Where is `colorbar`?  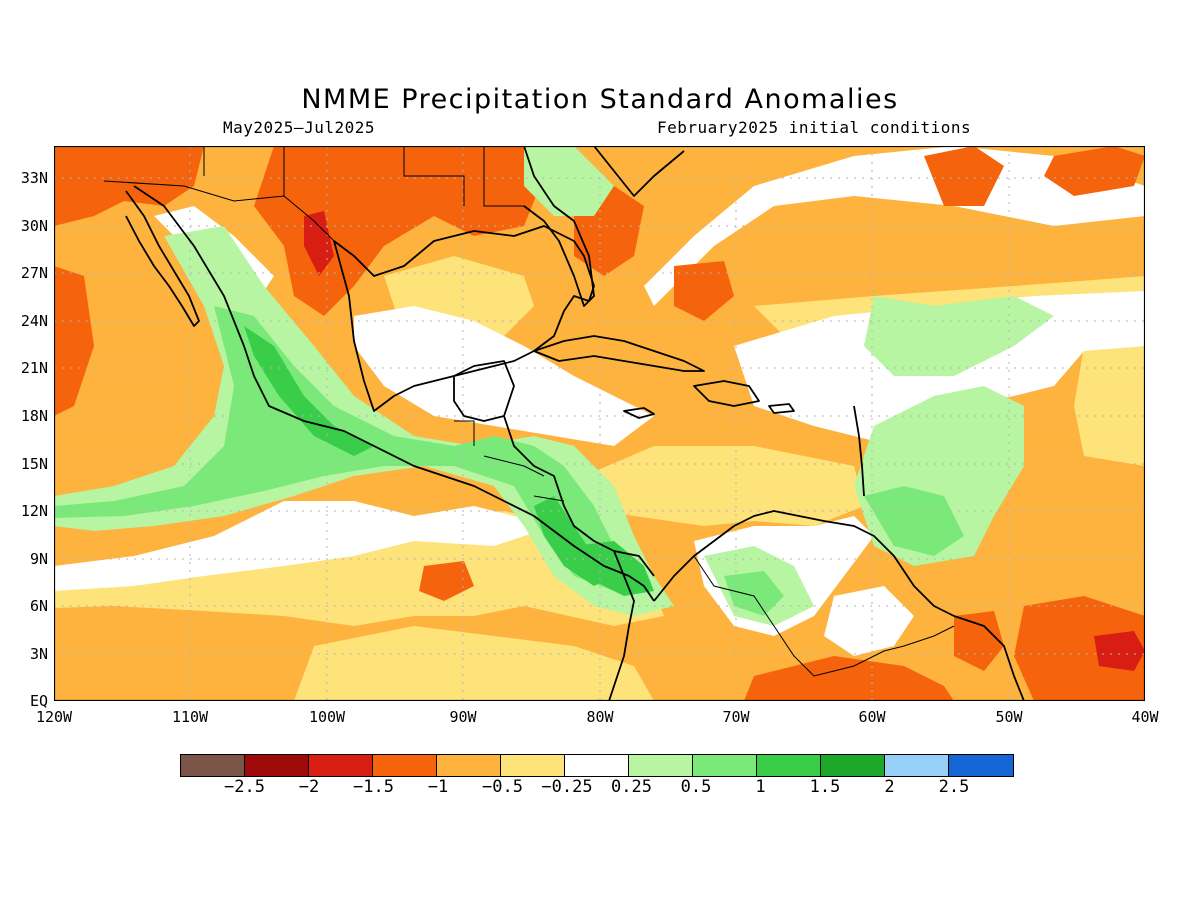 colorbar is located at coordinates (597, 765).